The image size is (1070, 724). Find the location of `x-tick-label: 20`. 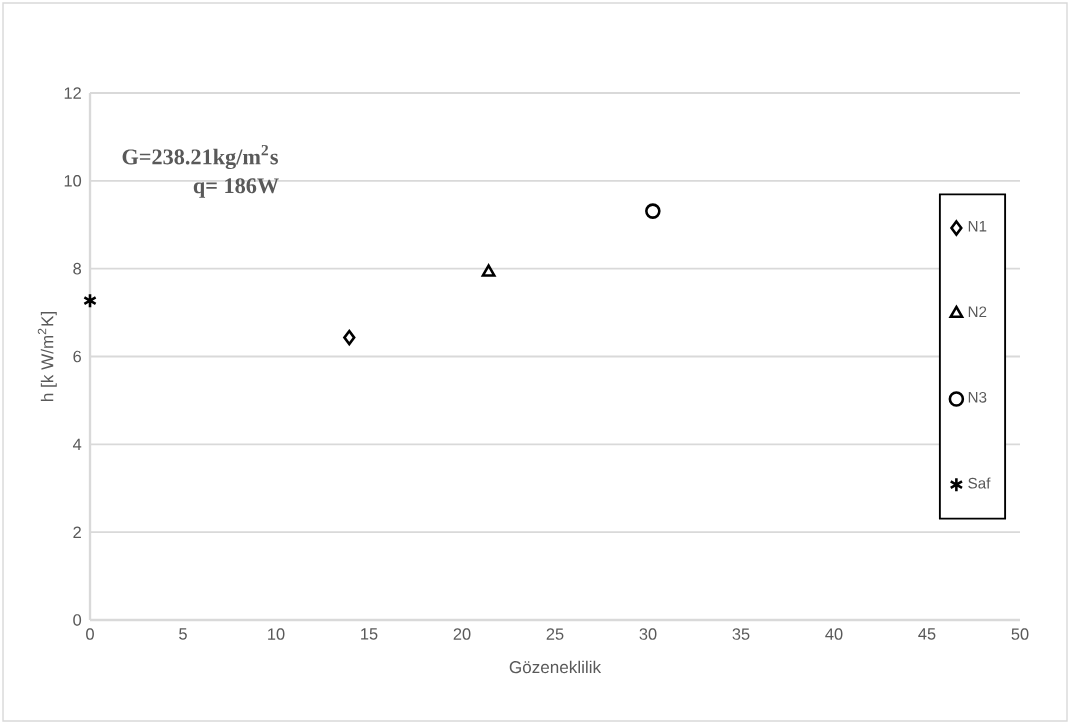

x-tick-label: 20 is located at coordinates (462, 634).